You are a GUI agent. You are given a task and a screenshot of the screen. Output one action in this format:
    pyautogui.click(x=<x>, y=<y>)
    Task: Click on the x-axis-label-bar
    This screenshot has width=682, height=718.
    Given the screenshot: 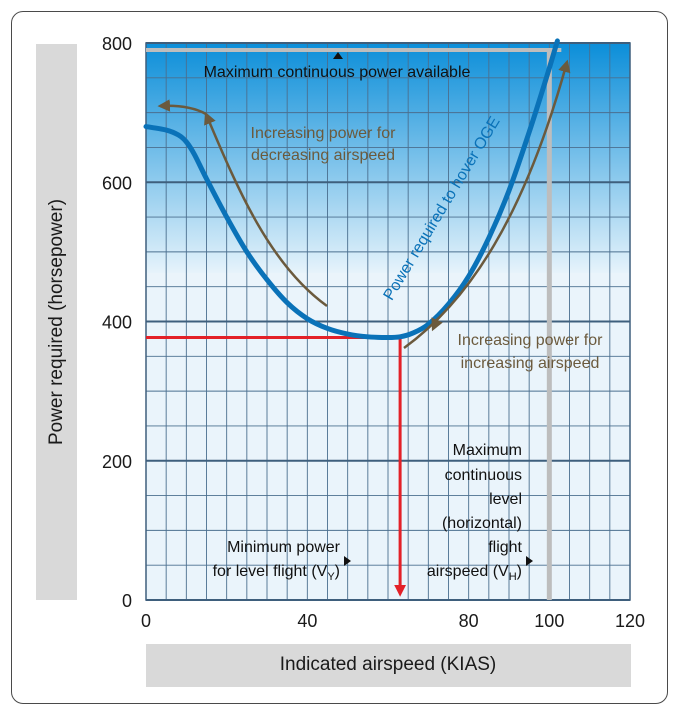 What is the action you would take?
    pyautogui.click(x=388, y=665)
    